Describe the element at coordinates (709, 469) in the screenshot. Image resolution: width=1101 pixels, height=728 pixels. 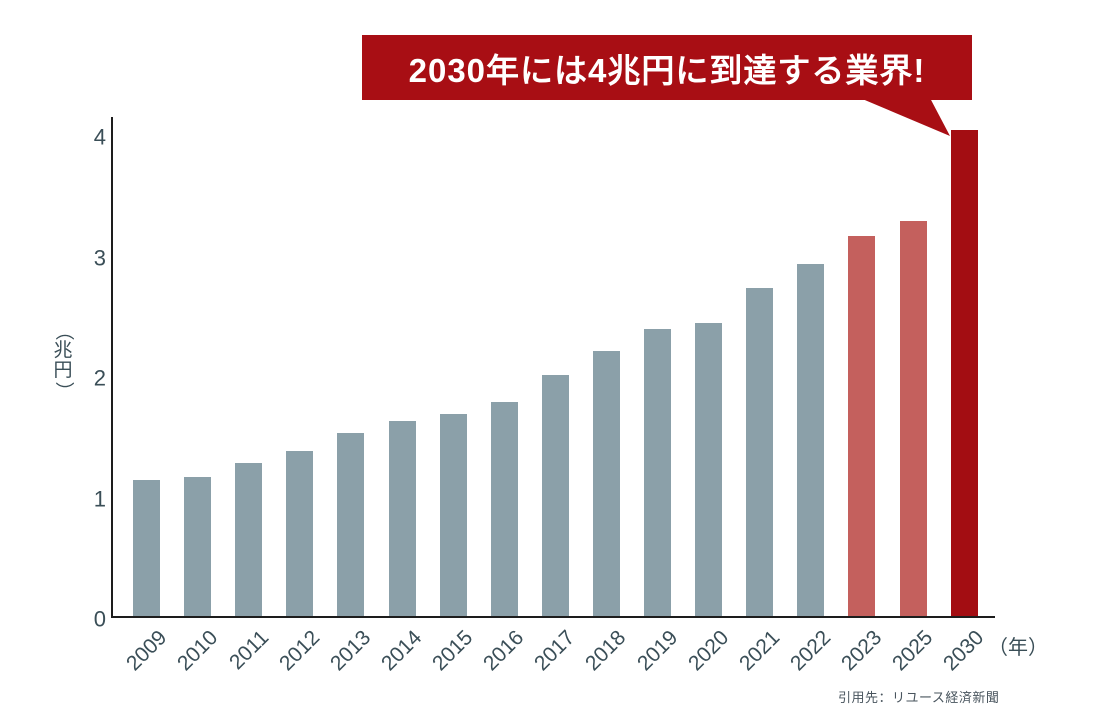
I see `bar-2020` at that location.